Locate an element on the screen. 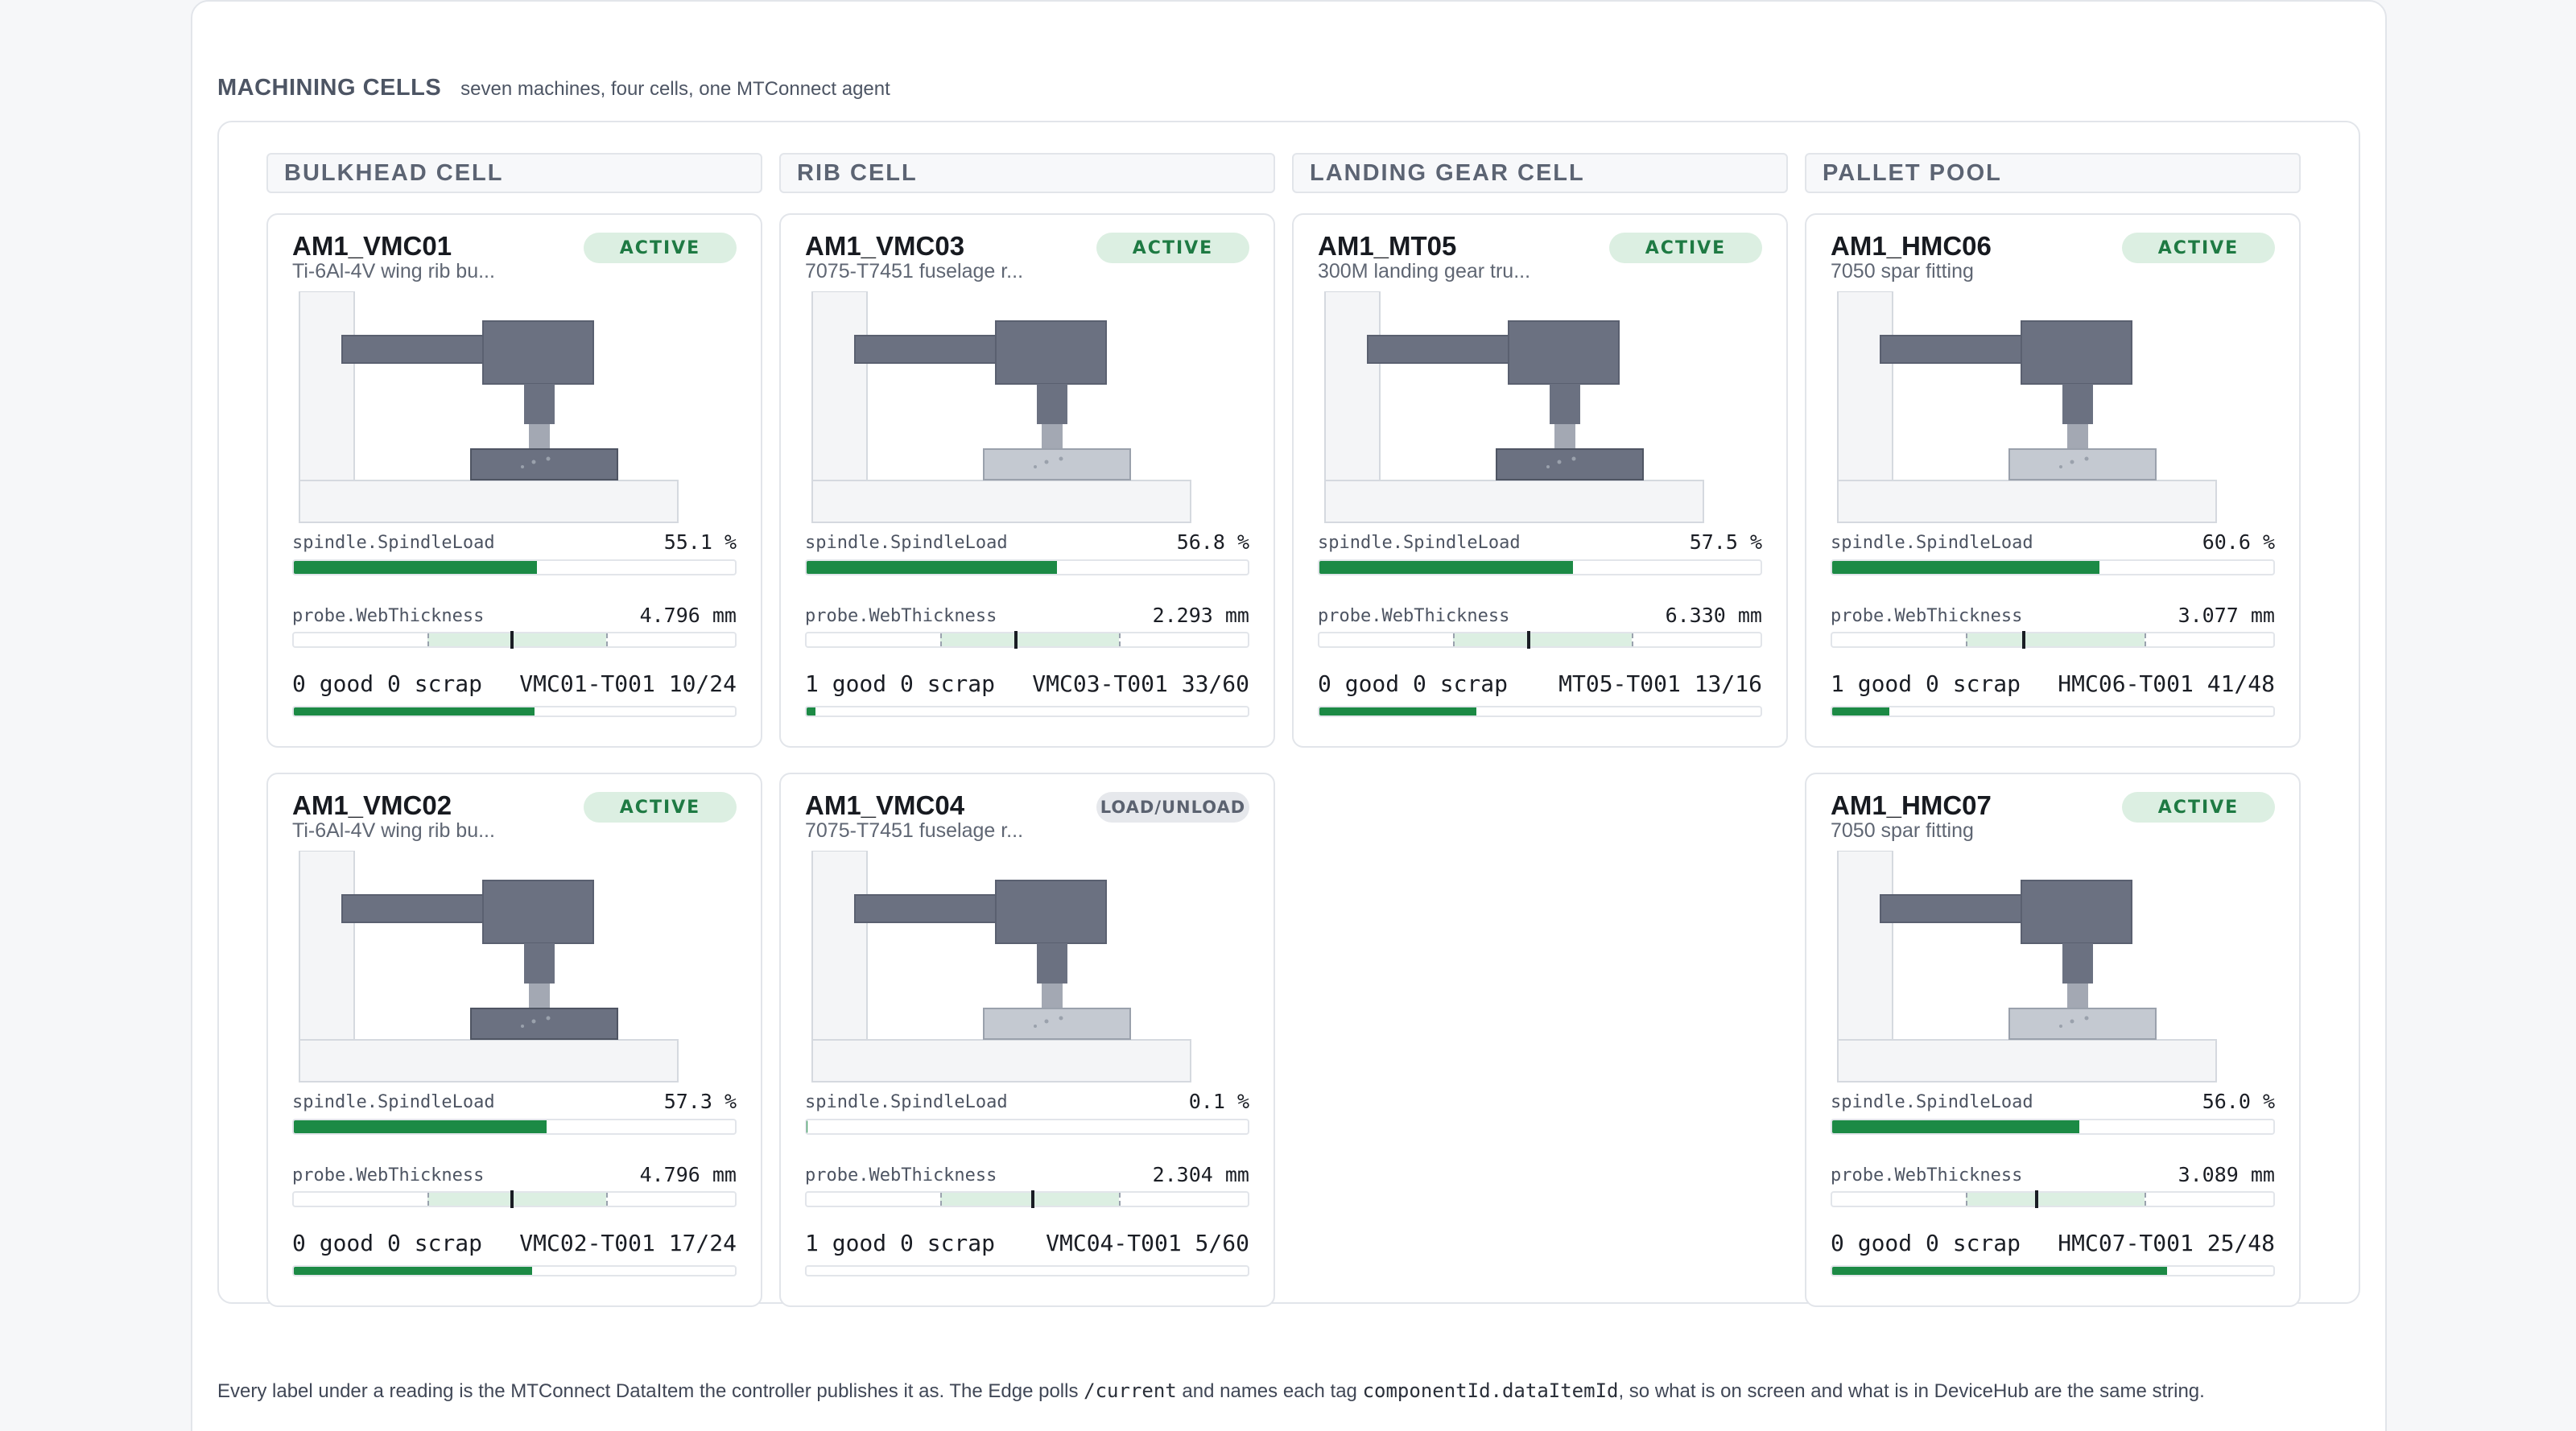 This screenshot has width=2576, height=1431. footer-code-tag: componentId.dataItemId is located at coordinates (1490, 1390).